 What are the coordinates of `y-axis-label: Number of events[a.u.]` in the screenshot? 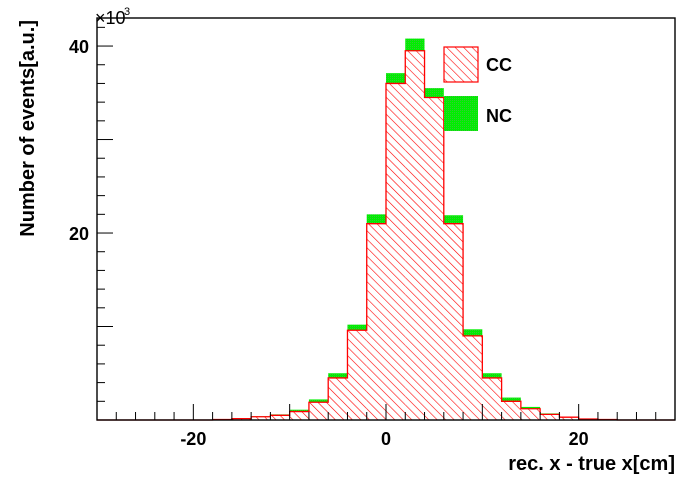 It's located at (28, 128).